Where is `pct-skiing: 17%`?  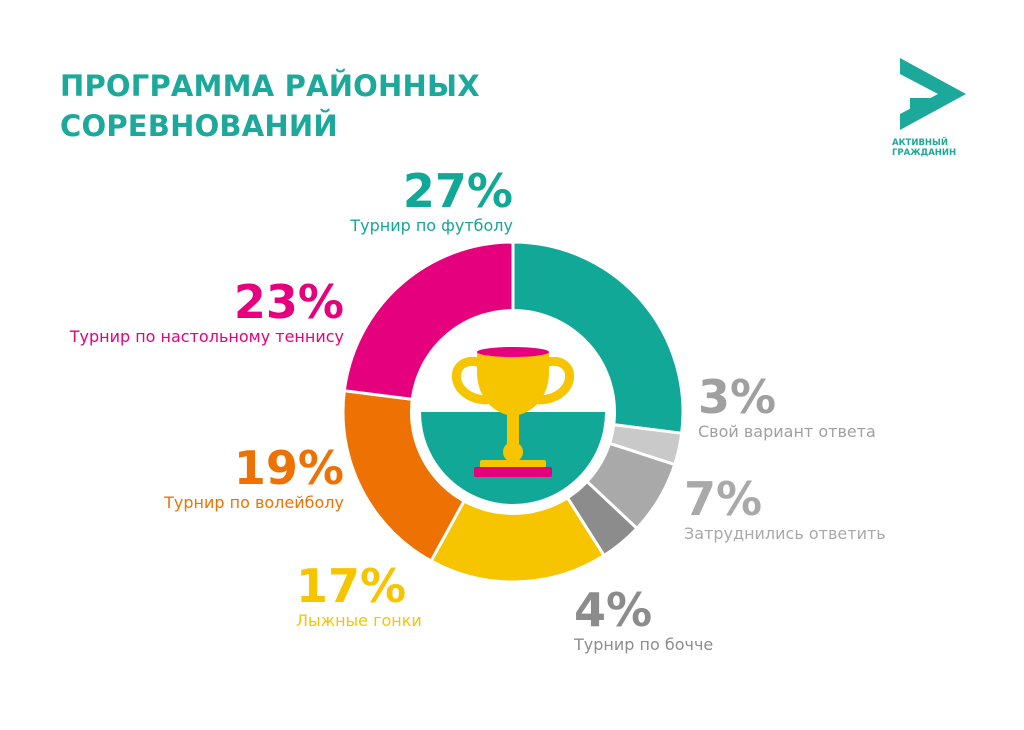 pct-skiing: 17% is located at coordinates (351, 586).